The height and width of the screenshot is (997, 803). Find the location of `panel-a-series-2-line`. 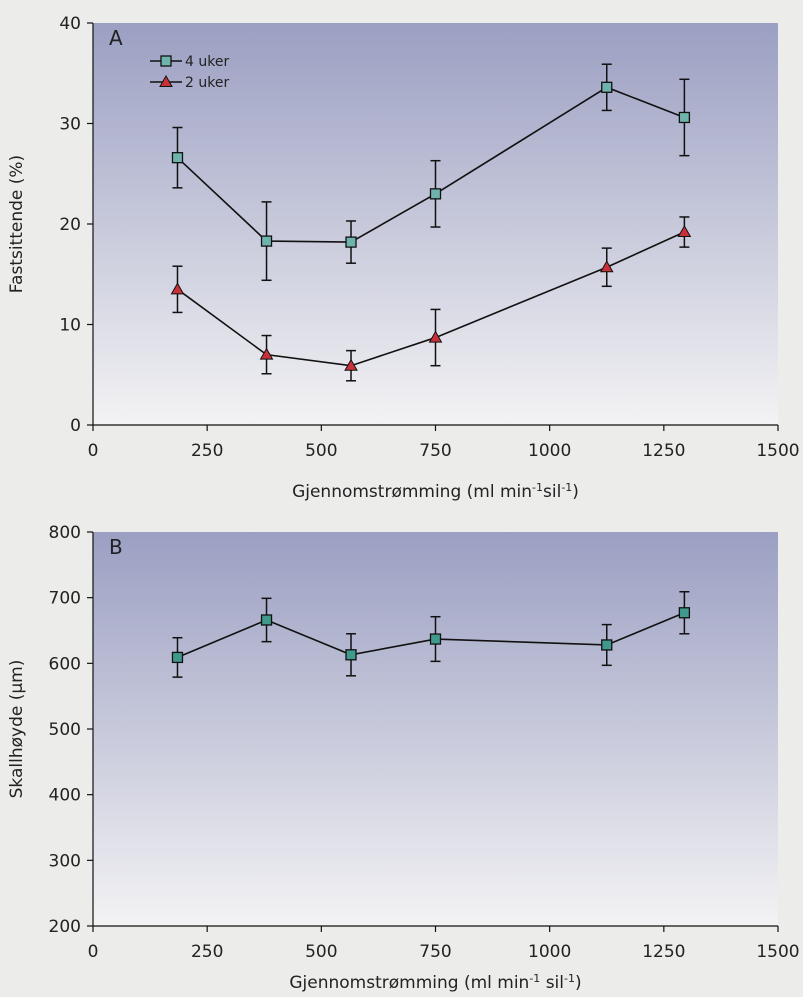

panel-a-series-2-line is located at coordinates (431, 299).